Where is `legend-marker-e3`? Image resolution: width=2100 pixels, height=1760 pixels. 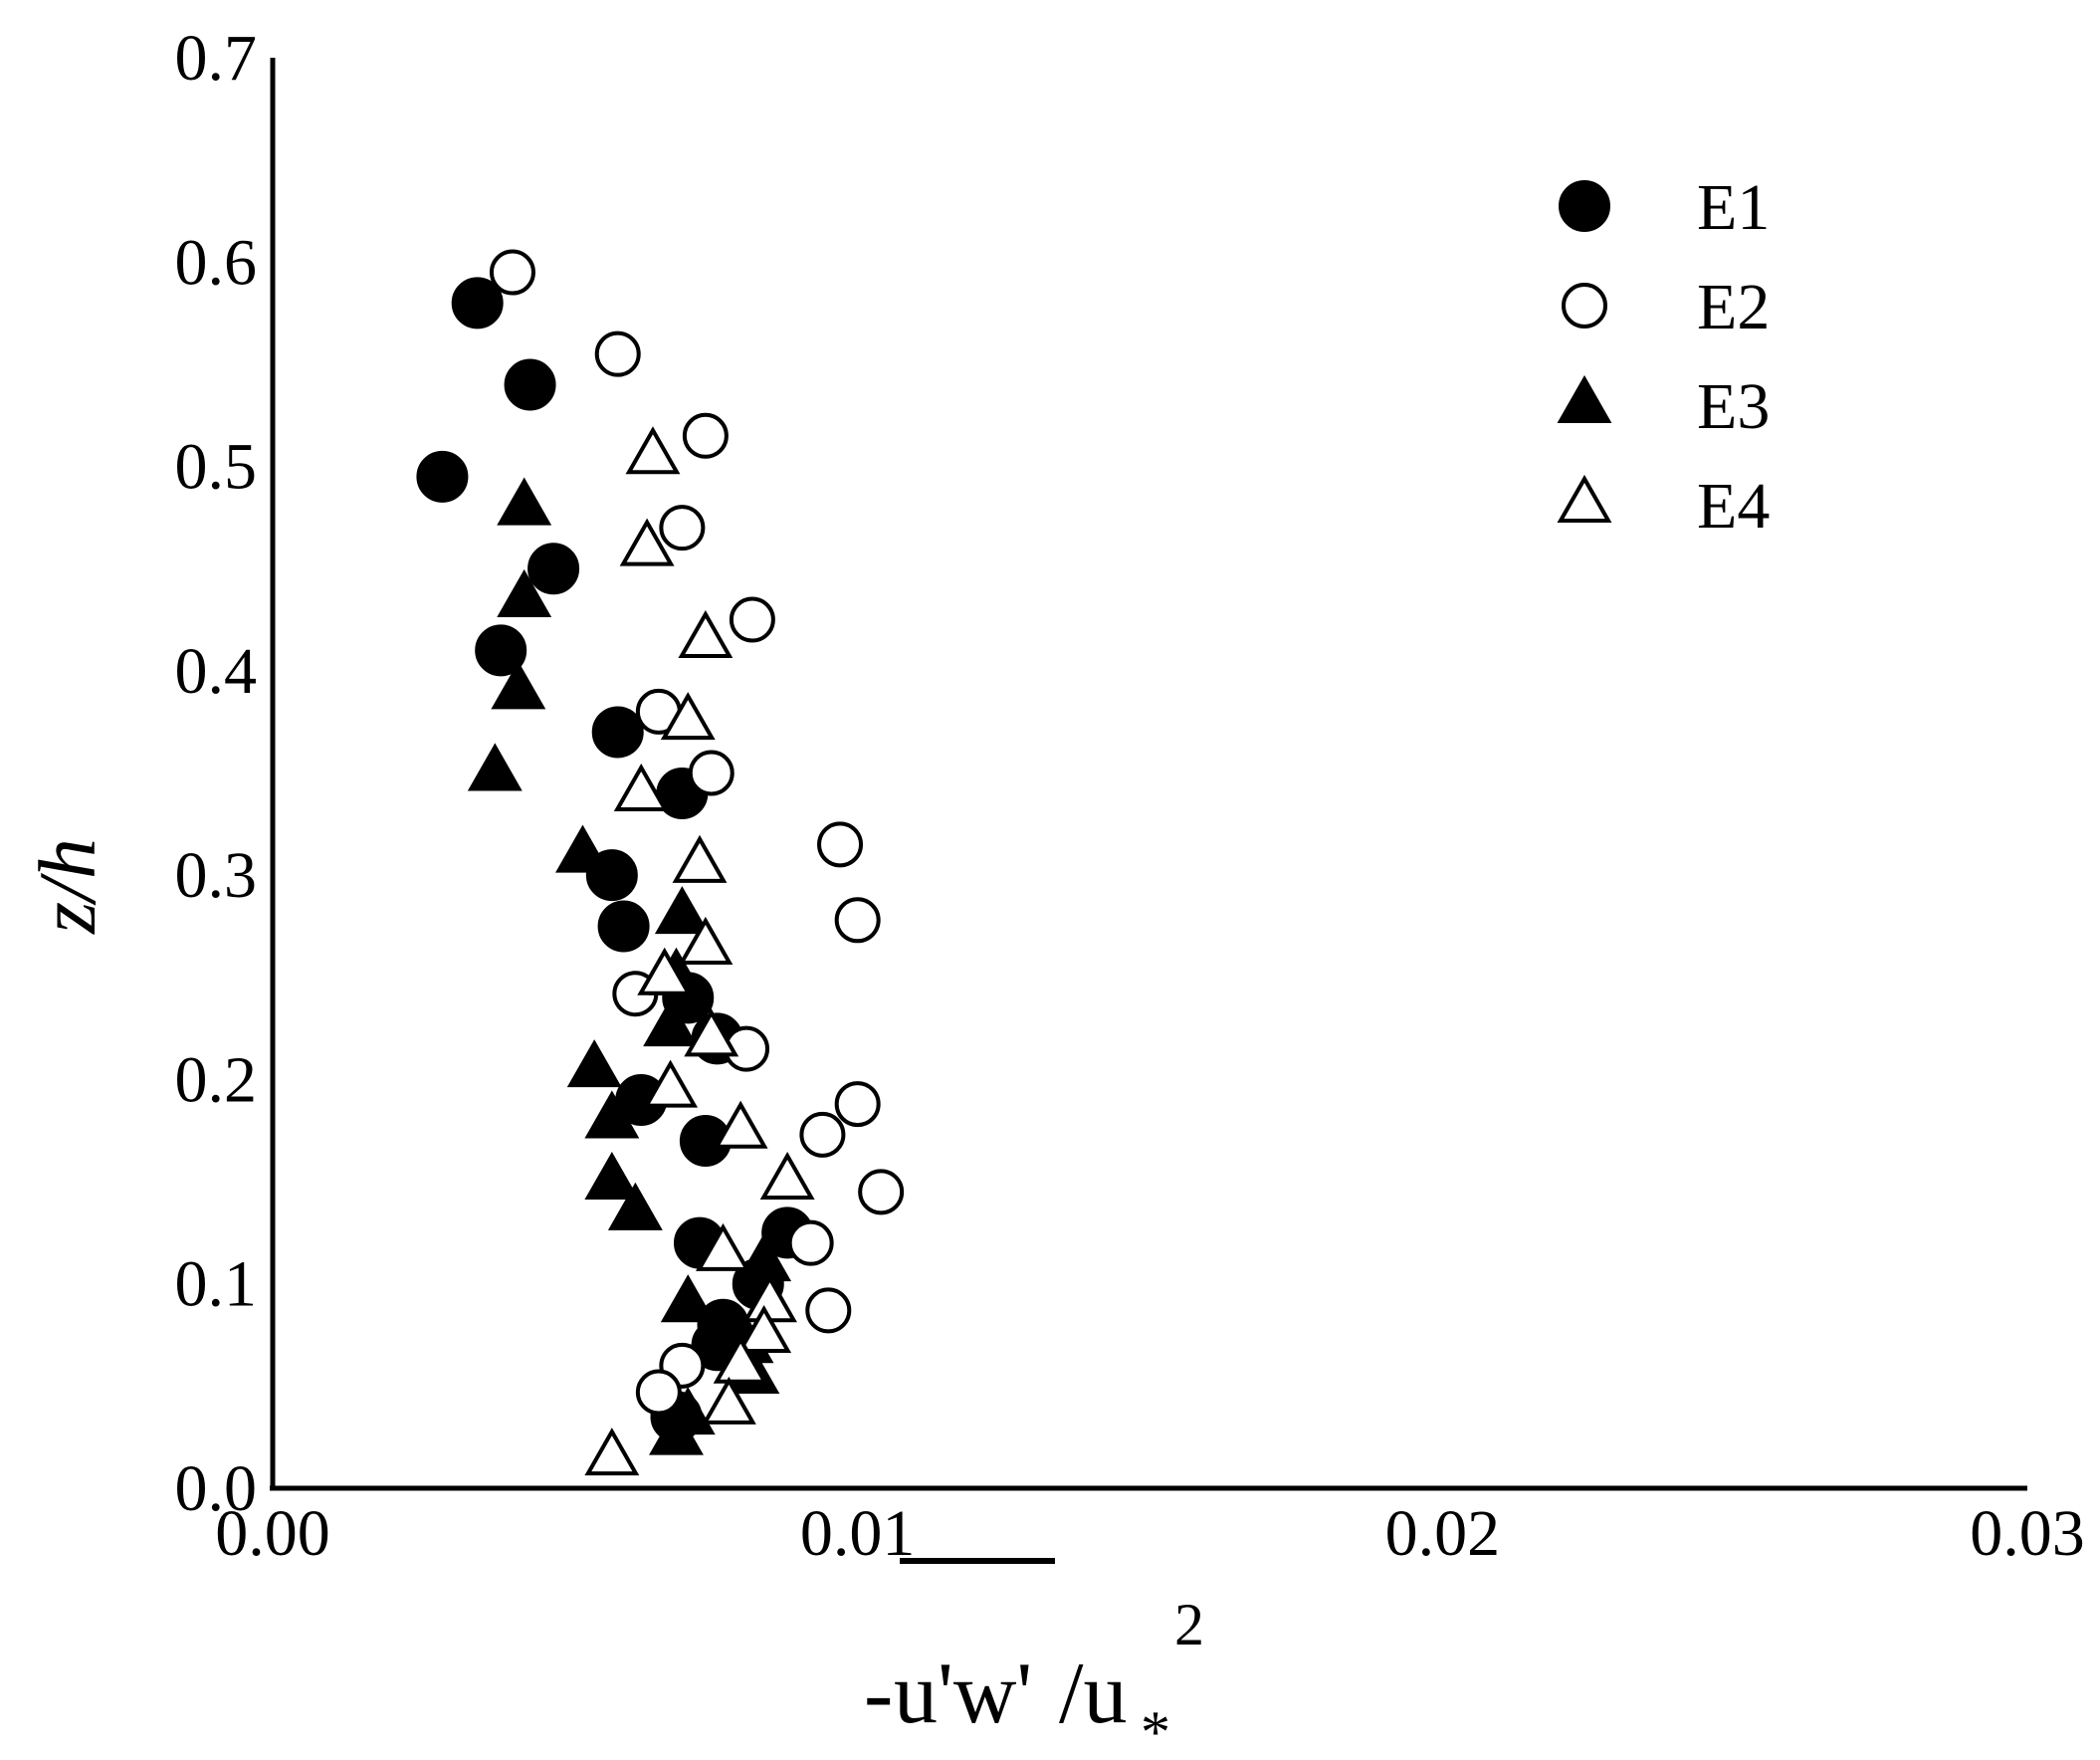 legend-marker-e3 is located at coordinates (1584, 399).